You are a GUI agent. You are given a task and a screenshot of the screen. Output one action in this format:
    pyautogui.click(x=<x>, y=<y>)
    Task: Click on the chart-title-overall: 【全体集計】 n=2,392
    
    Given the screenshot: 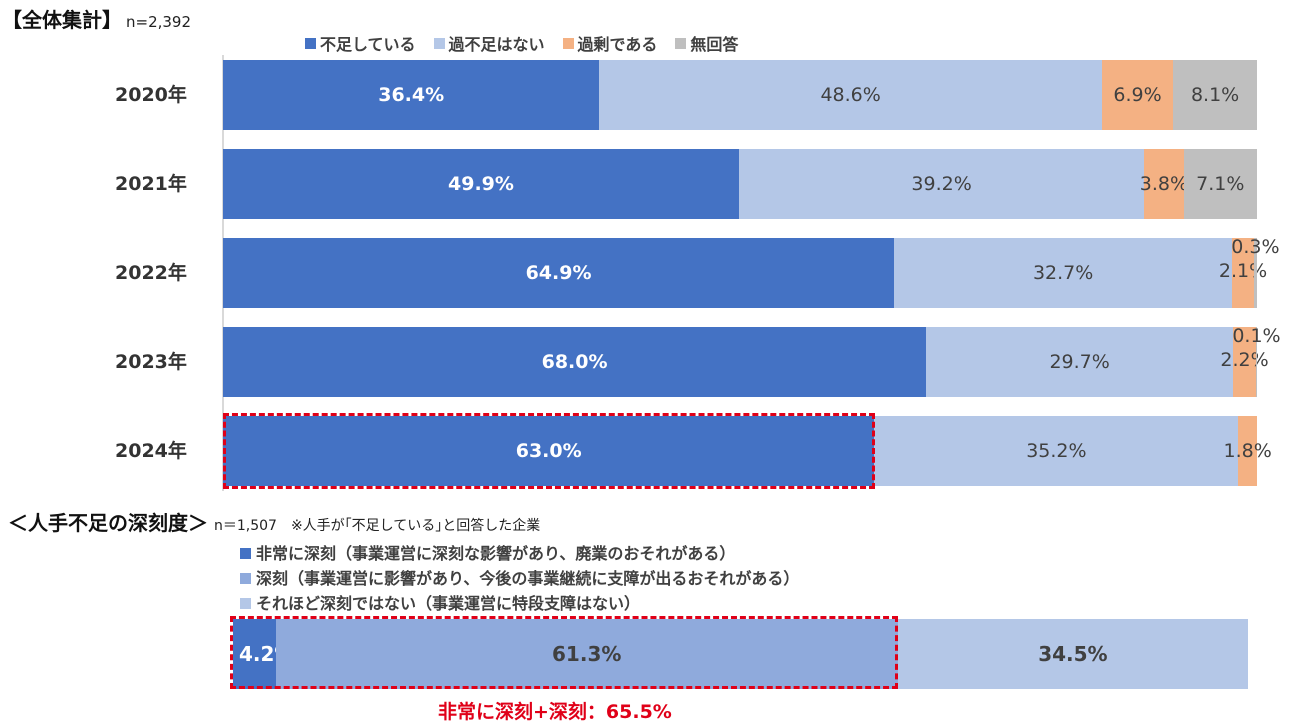 What is the action you would take?
    pyautogui.click(x=96, y=18)
    